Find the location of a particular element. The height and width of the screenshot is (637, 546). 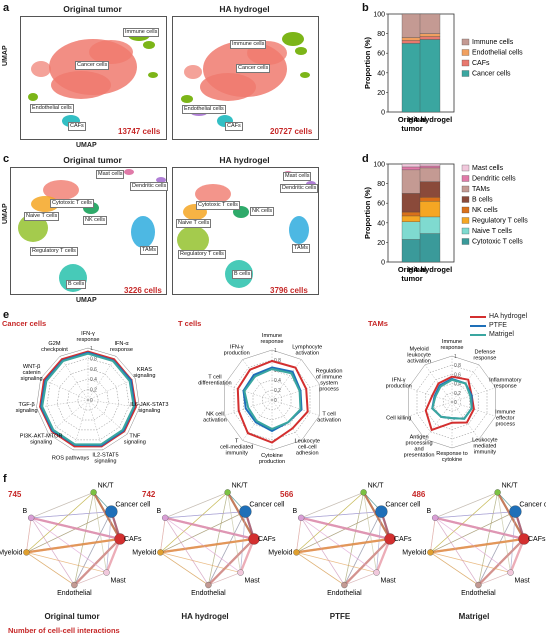

network-node-nk-t is located at coordinates (93, 492).